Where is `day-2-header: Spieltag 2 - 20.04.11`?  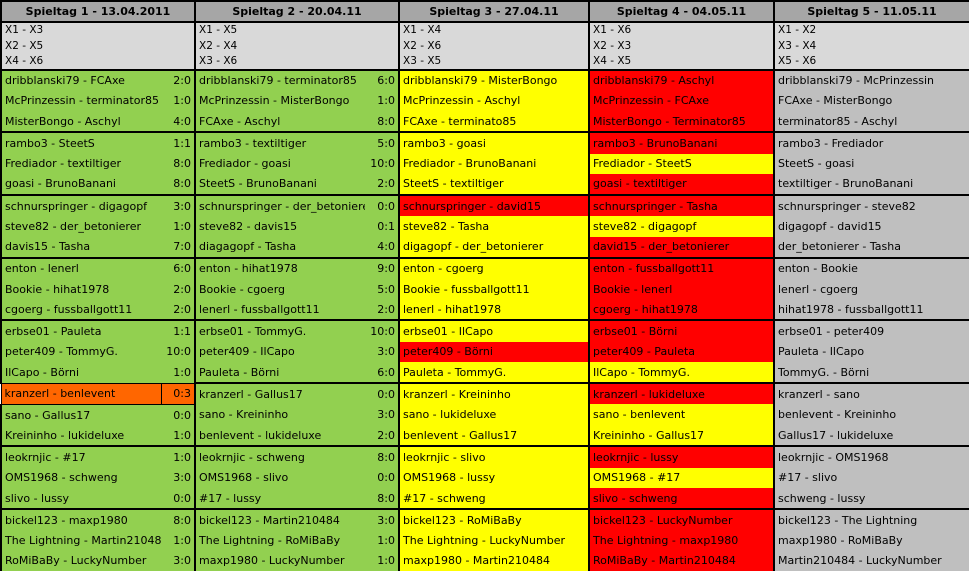
day-2-header: Spieltag 2 - 20.04.11 is located at coordinates (297, 11).